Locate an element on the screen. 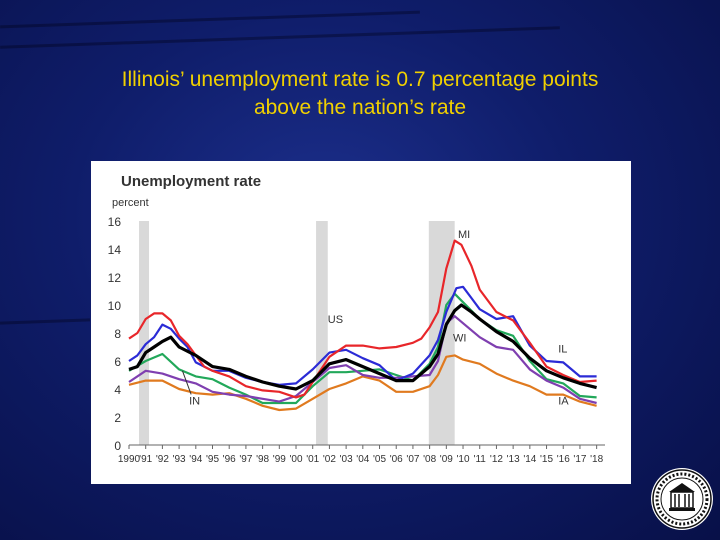 The image size is (720, 540). x-tick-label: '95 is located at coordinates (212, 459).